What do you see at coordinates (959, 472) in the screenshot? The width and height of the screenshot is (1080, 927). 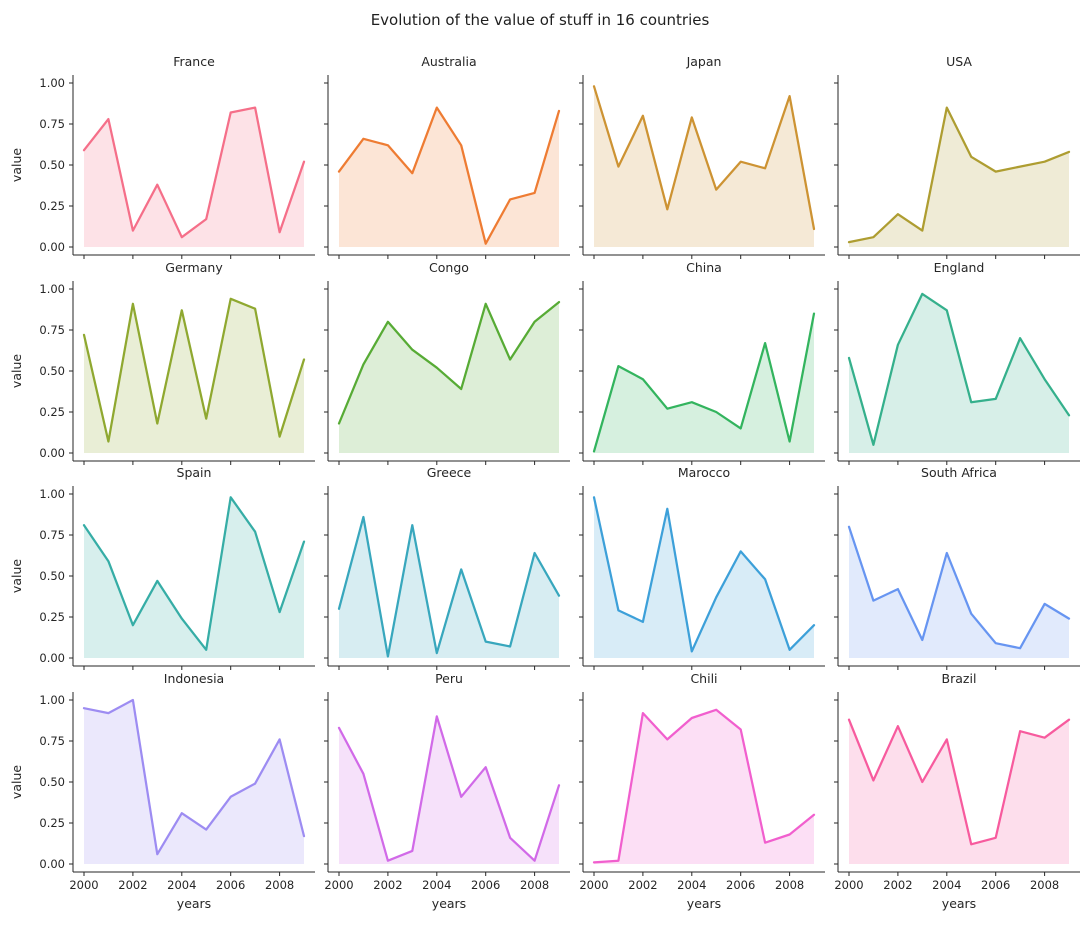 I see `subplot-title-south-africa: South Africa` at bounding box center [959, 472].